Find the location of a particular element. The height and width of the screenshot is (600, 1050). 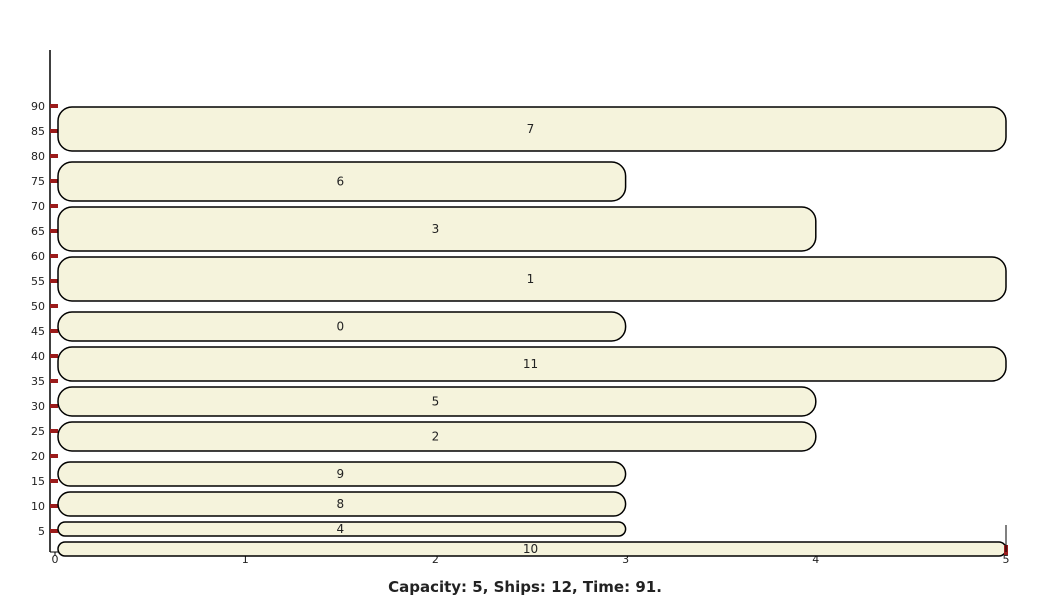

y-tick-label: 75 is located at coordinates (38, 181).